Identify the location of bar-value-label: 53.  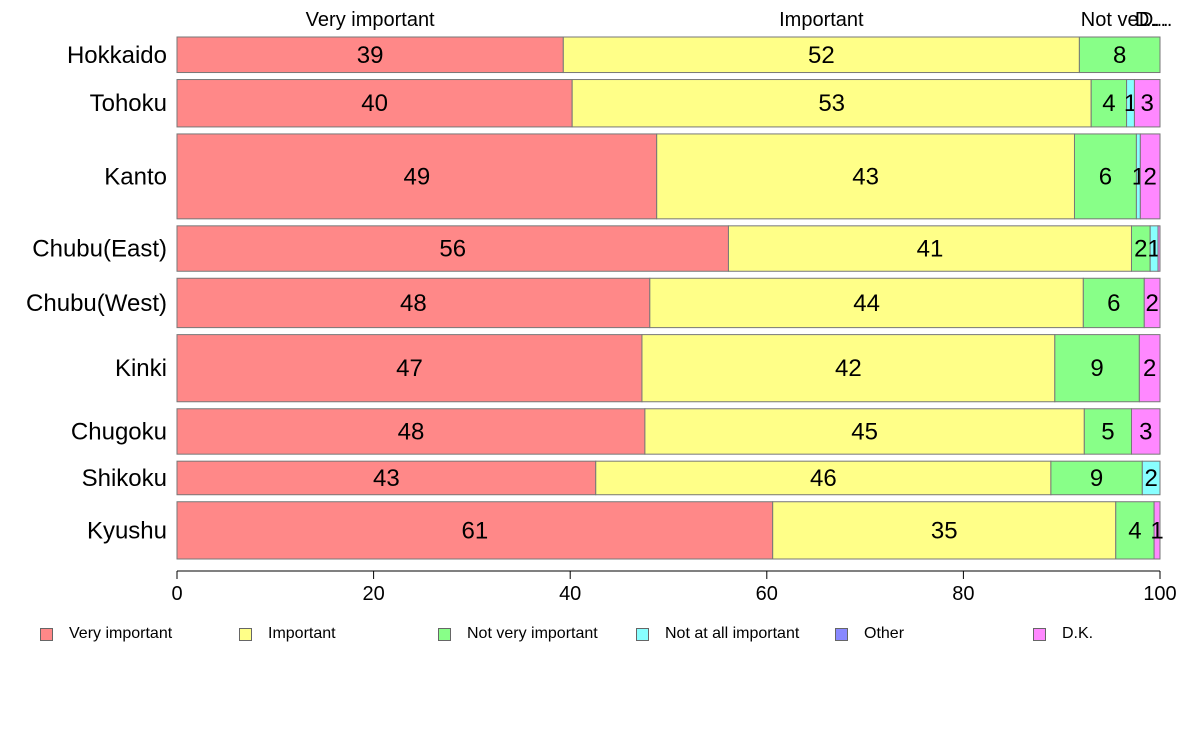
(831, 103).